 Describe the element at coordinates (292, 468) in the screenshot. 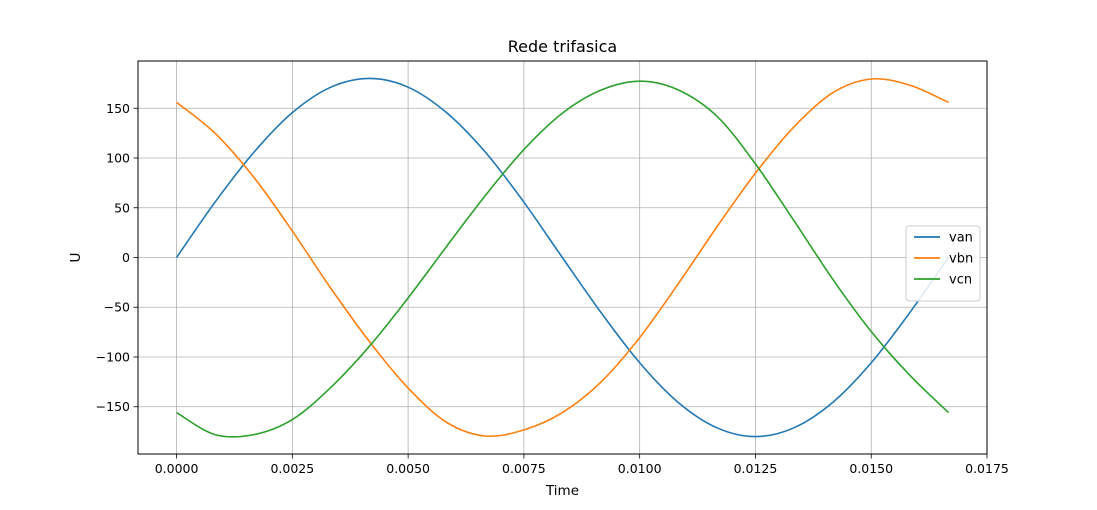

I see `x-tick-label: 0.0025` at that location.